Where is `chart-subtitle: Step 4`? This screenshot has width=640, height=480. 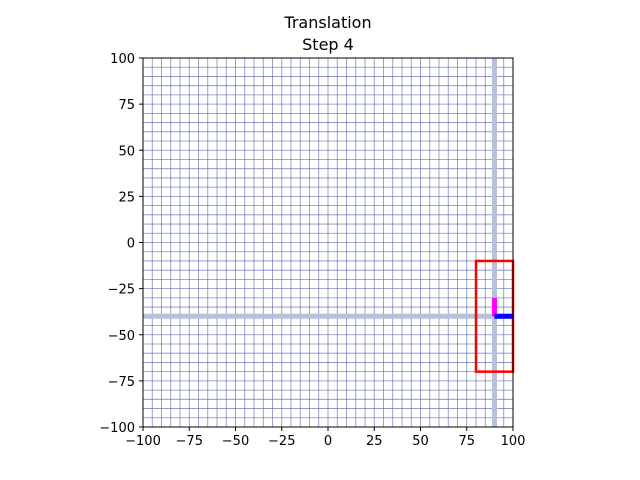
chart-subtitle: Step 4 is located at coordinates (328, 44).